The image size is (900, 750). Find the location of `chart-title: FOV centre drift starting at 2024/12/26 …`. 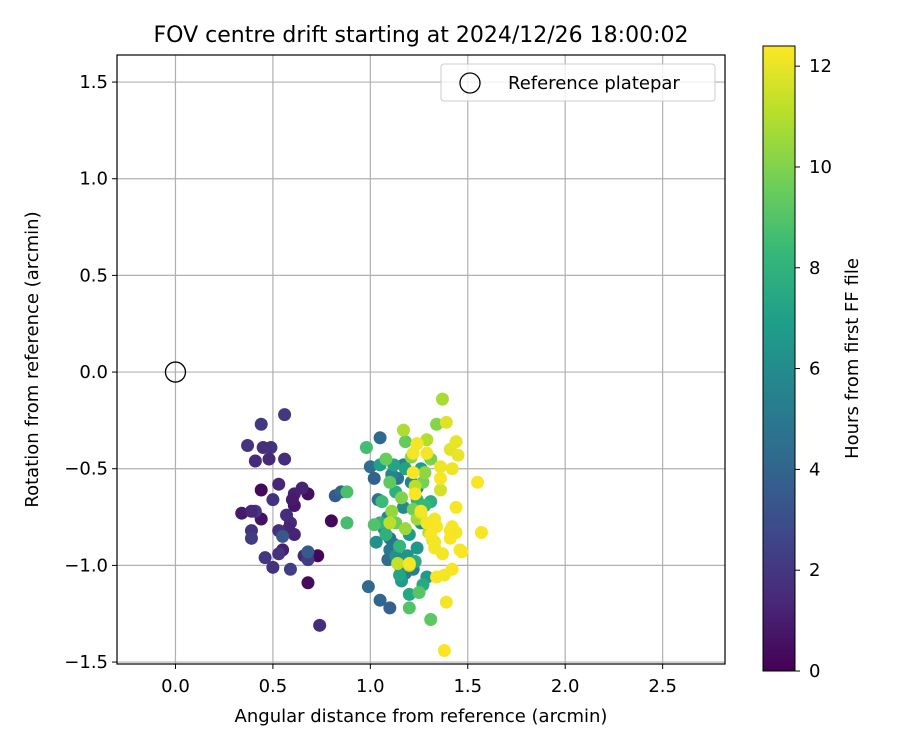

chart-title: FOV centre drift starting at 2024/12/26 … is located at coordinates (421, 35).